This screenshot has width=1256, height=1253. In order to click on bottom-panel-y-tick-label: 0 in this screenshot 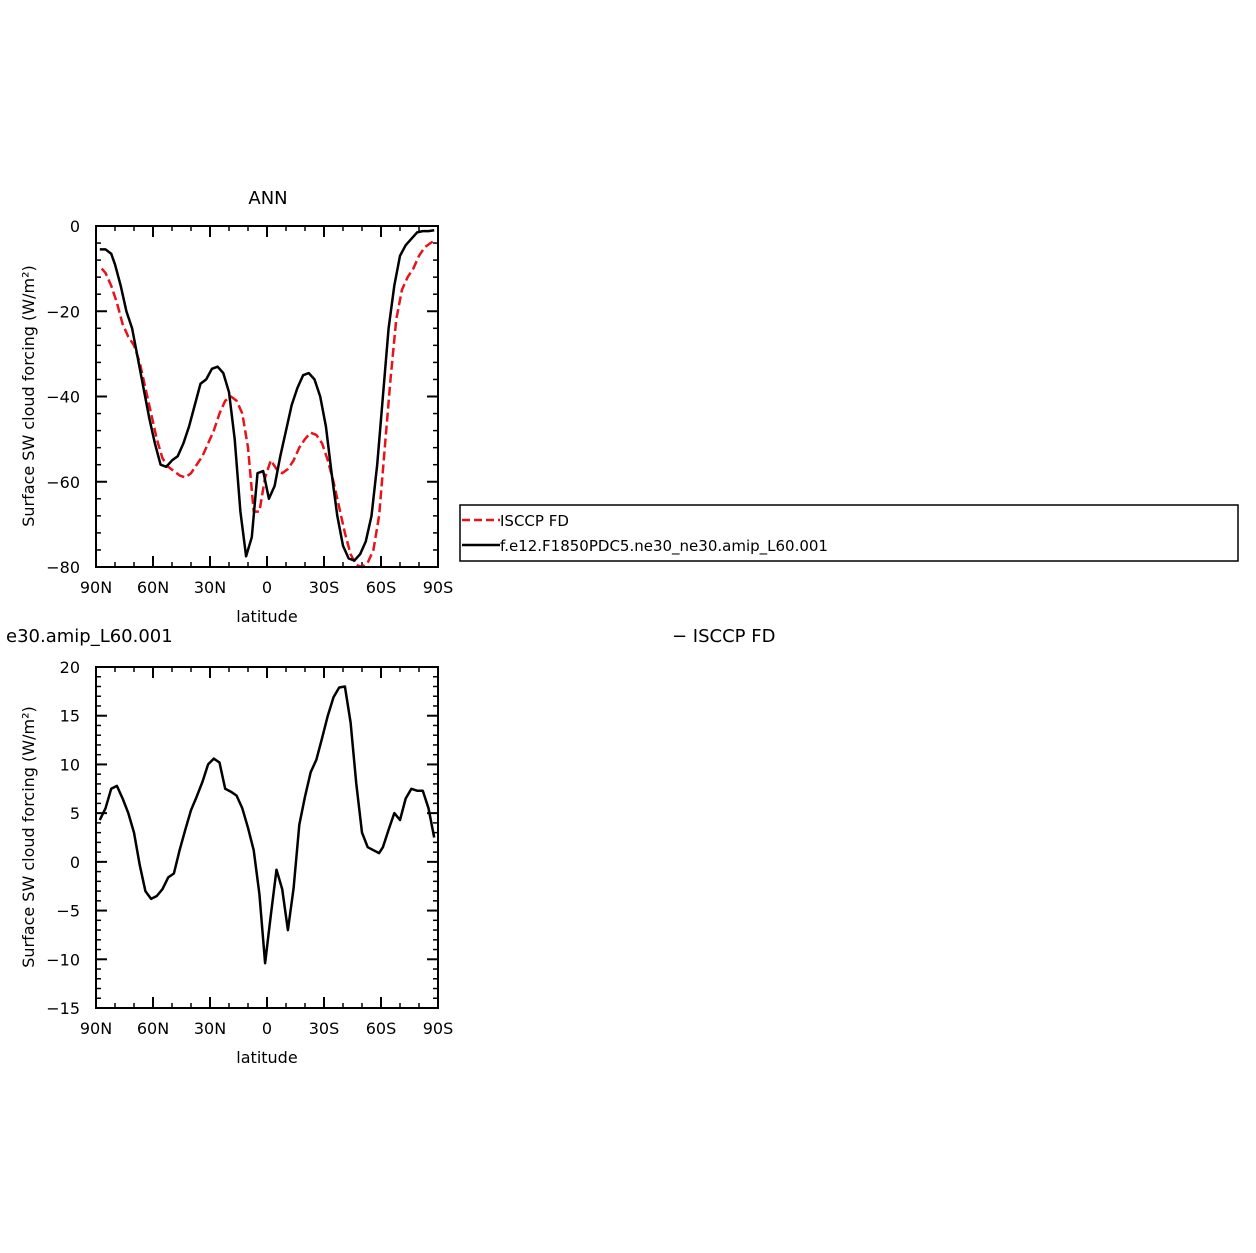, I will do `click(75, 862)`.